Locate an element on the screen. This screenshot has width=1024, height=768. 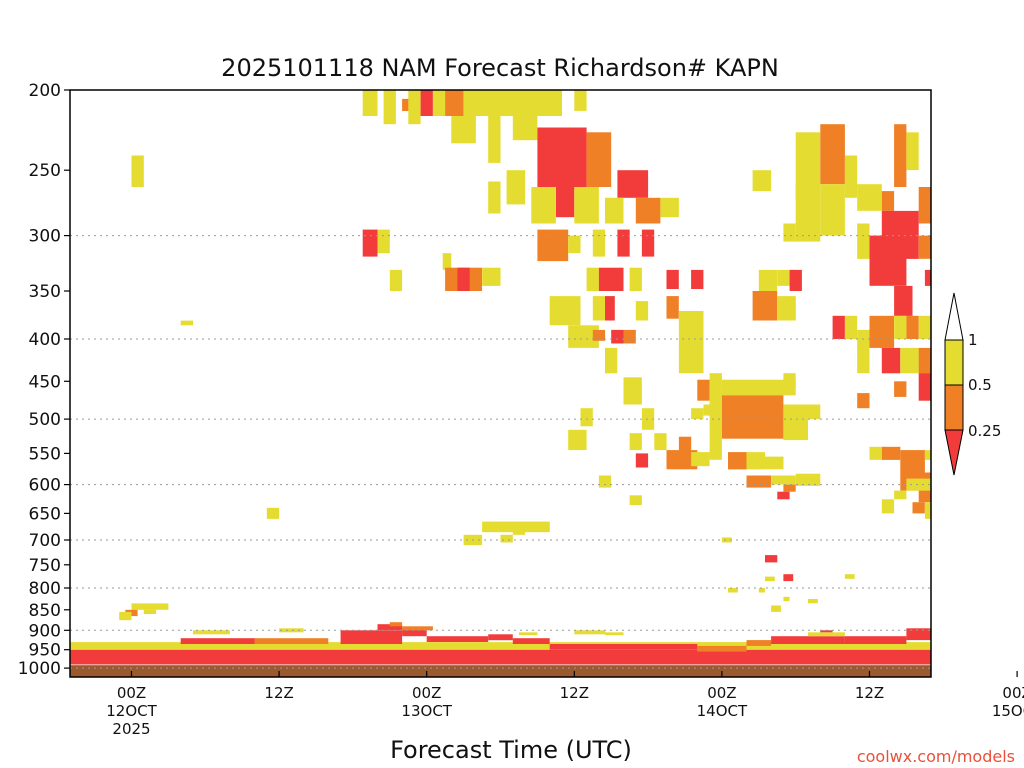
y-tick-label: 350 is located at coordinates (45, 292).